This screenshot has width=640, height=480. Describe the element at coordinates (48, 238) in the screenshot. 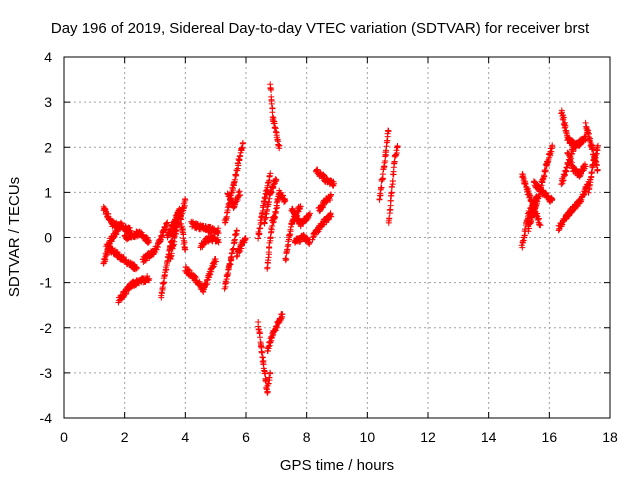

I see `y-tick-label: 0` at that location.